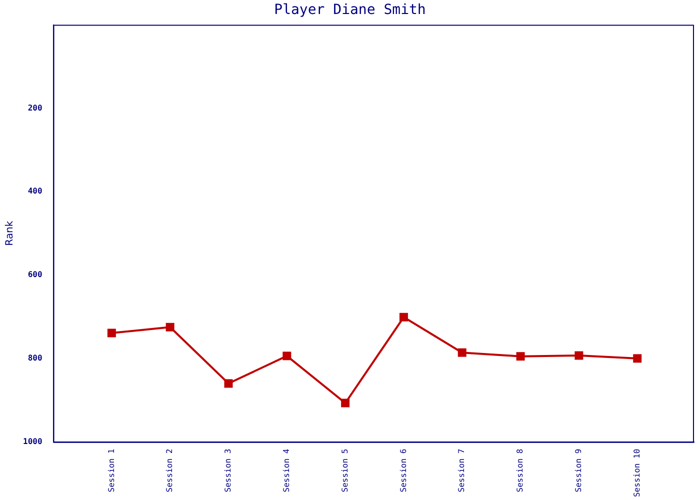  I want to click on y-tick-label: 800, so click(35, 358).